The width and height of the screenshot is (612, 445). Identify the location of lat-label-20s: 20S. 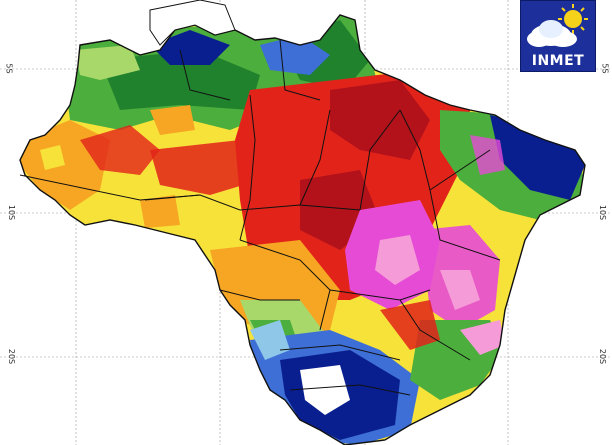
(12, 356).